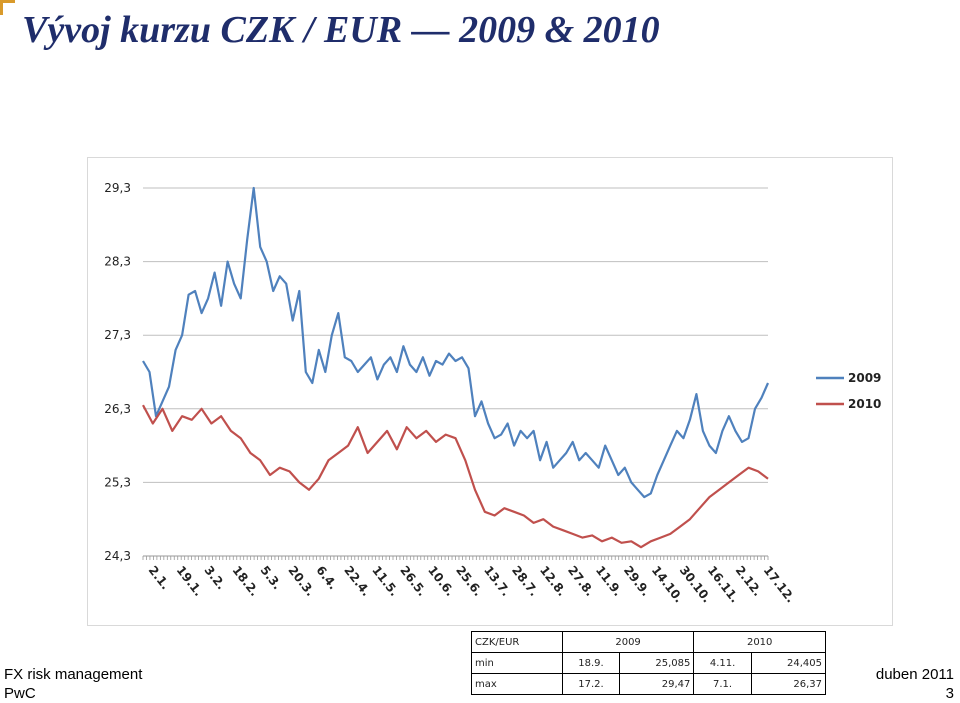 This screenshot has height=703, width=960. I want to click on table-header-cell: 2009, so click(628, 642).